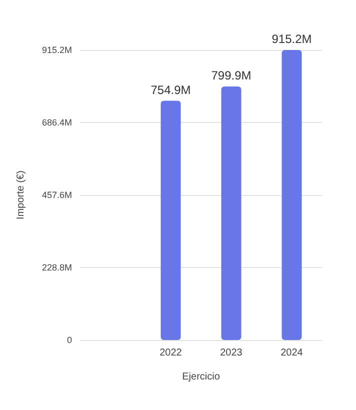  Describe the element at coordinates (201, 377) in the screenshot. I see `x-axis-title: Ejercicio` at that location.